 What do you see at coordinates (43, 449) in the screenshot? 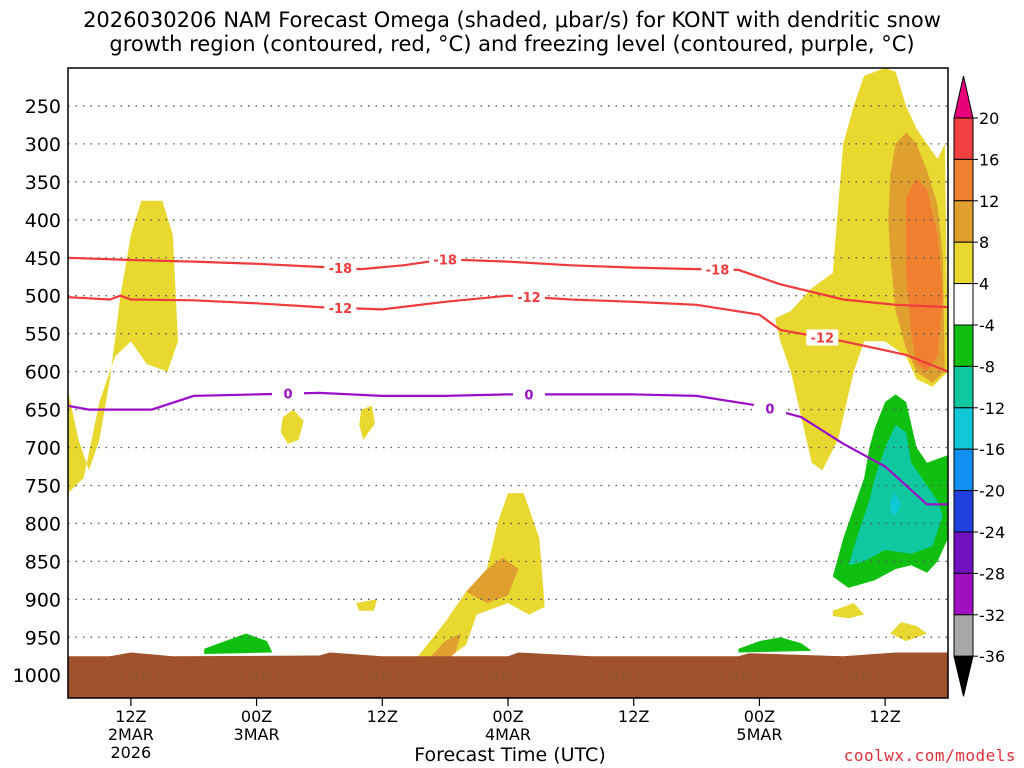
I see `y-tick-label-700: 700` at bounding box center [43, 449].